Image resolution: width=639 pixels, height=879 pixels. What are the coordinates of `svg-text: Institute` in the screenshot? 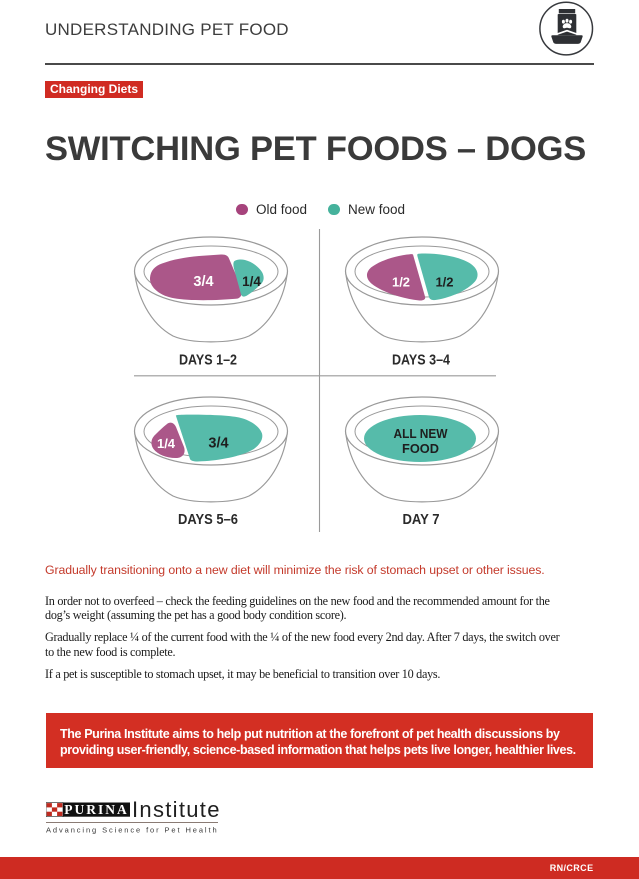 It's located at (176, 811).